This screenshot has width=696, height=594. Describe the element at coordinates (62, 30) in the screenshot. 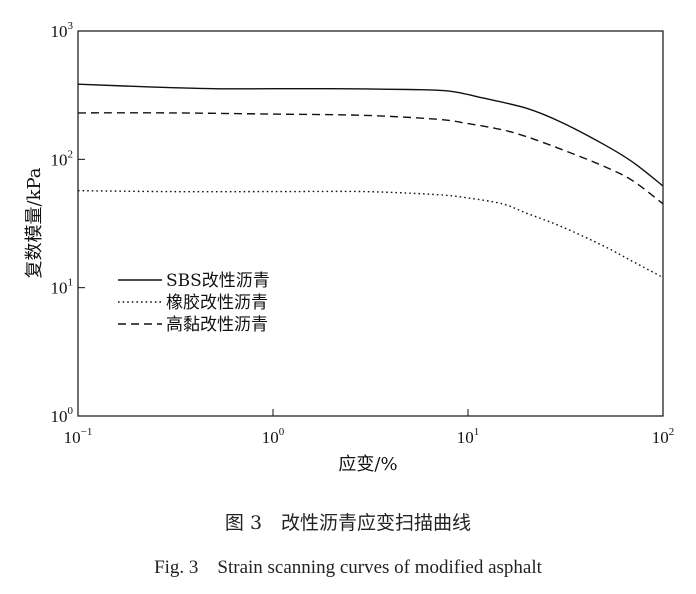

I see `y-tick-label: 10³` at that location.